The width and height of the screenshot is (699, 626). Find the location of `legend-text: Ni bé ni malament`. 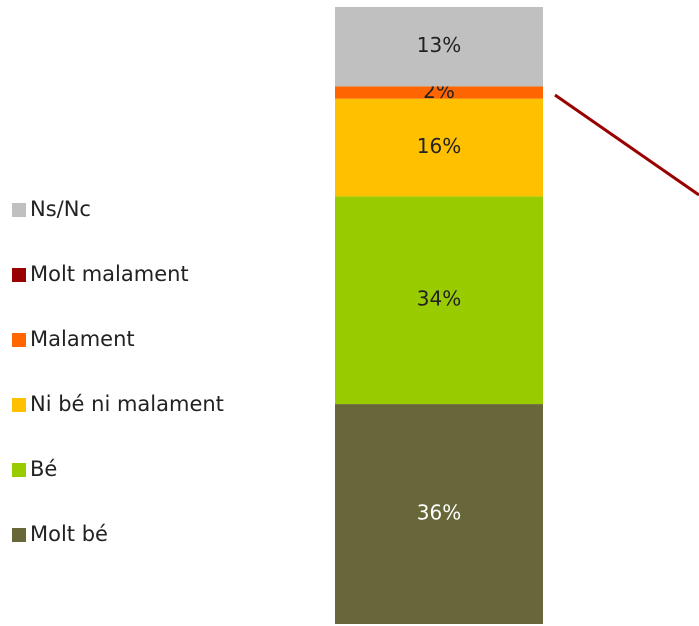

legend-text: Ni bé ni malament is located at coordinates (127, 404).